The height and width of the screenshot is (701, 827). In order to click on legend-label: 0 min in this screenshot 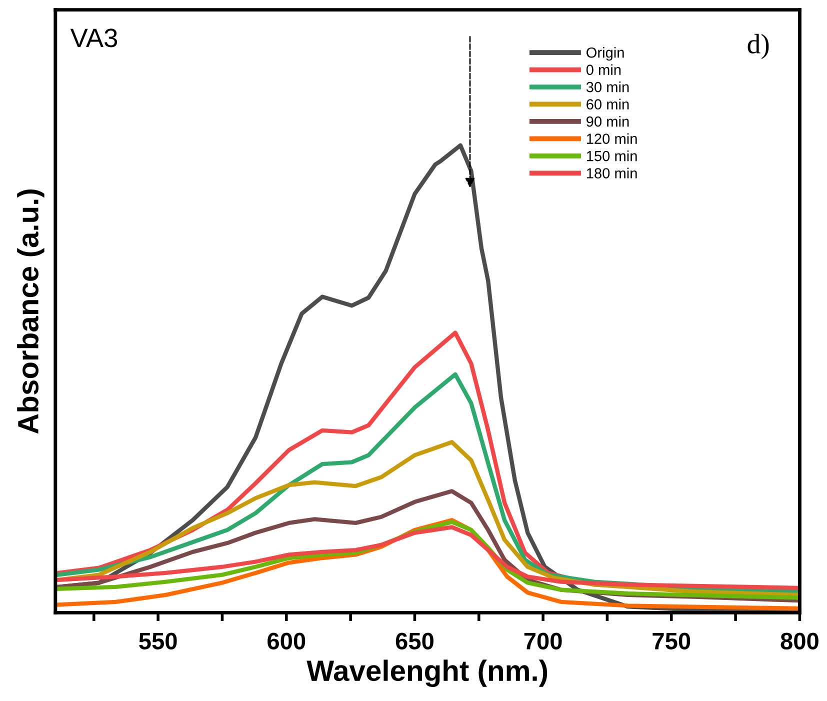, I will do `click(603, 70)`.